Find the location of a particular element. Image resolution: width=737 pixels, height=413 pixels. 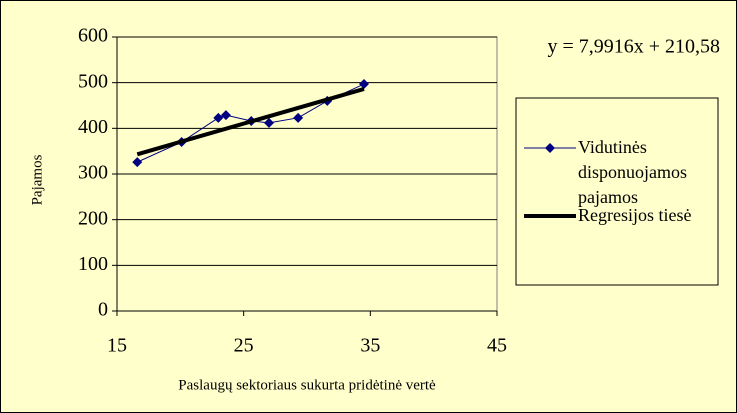

legend-box is located at coordinates (617, 191).